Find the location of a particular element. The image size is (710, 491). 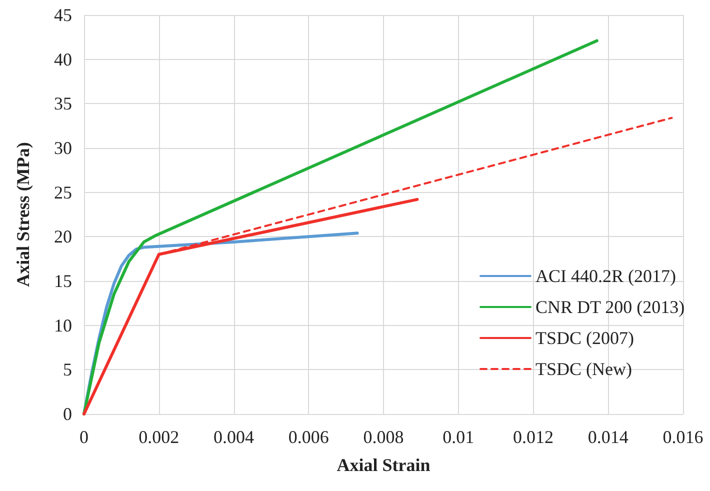

x-tick-label: 0.008 is located at coordinates (383, 437).